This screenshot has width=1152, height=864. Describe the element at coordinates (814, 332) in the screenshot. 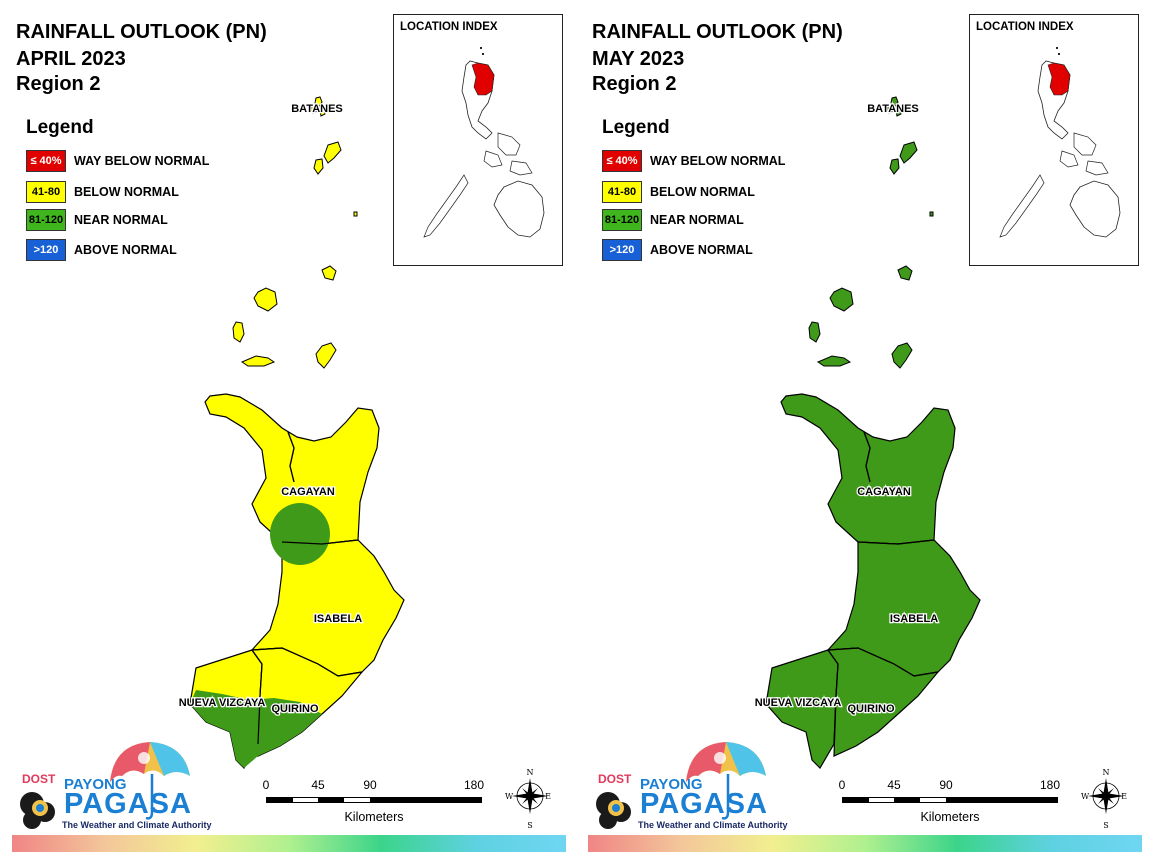

I see `island-dalupiri` at that location.